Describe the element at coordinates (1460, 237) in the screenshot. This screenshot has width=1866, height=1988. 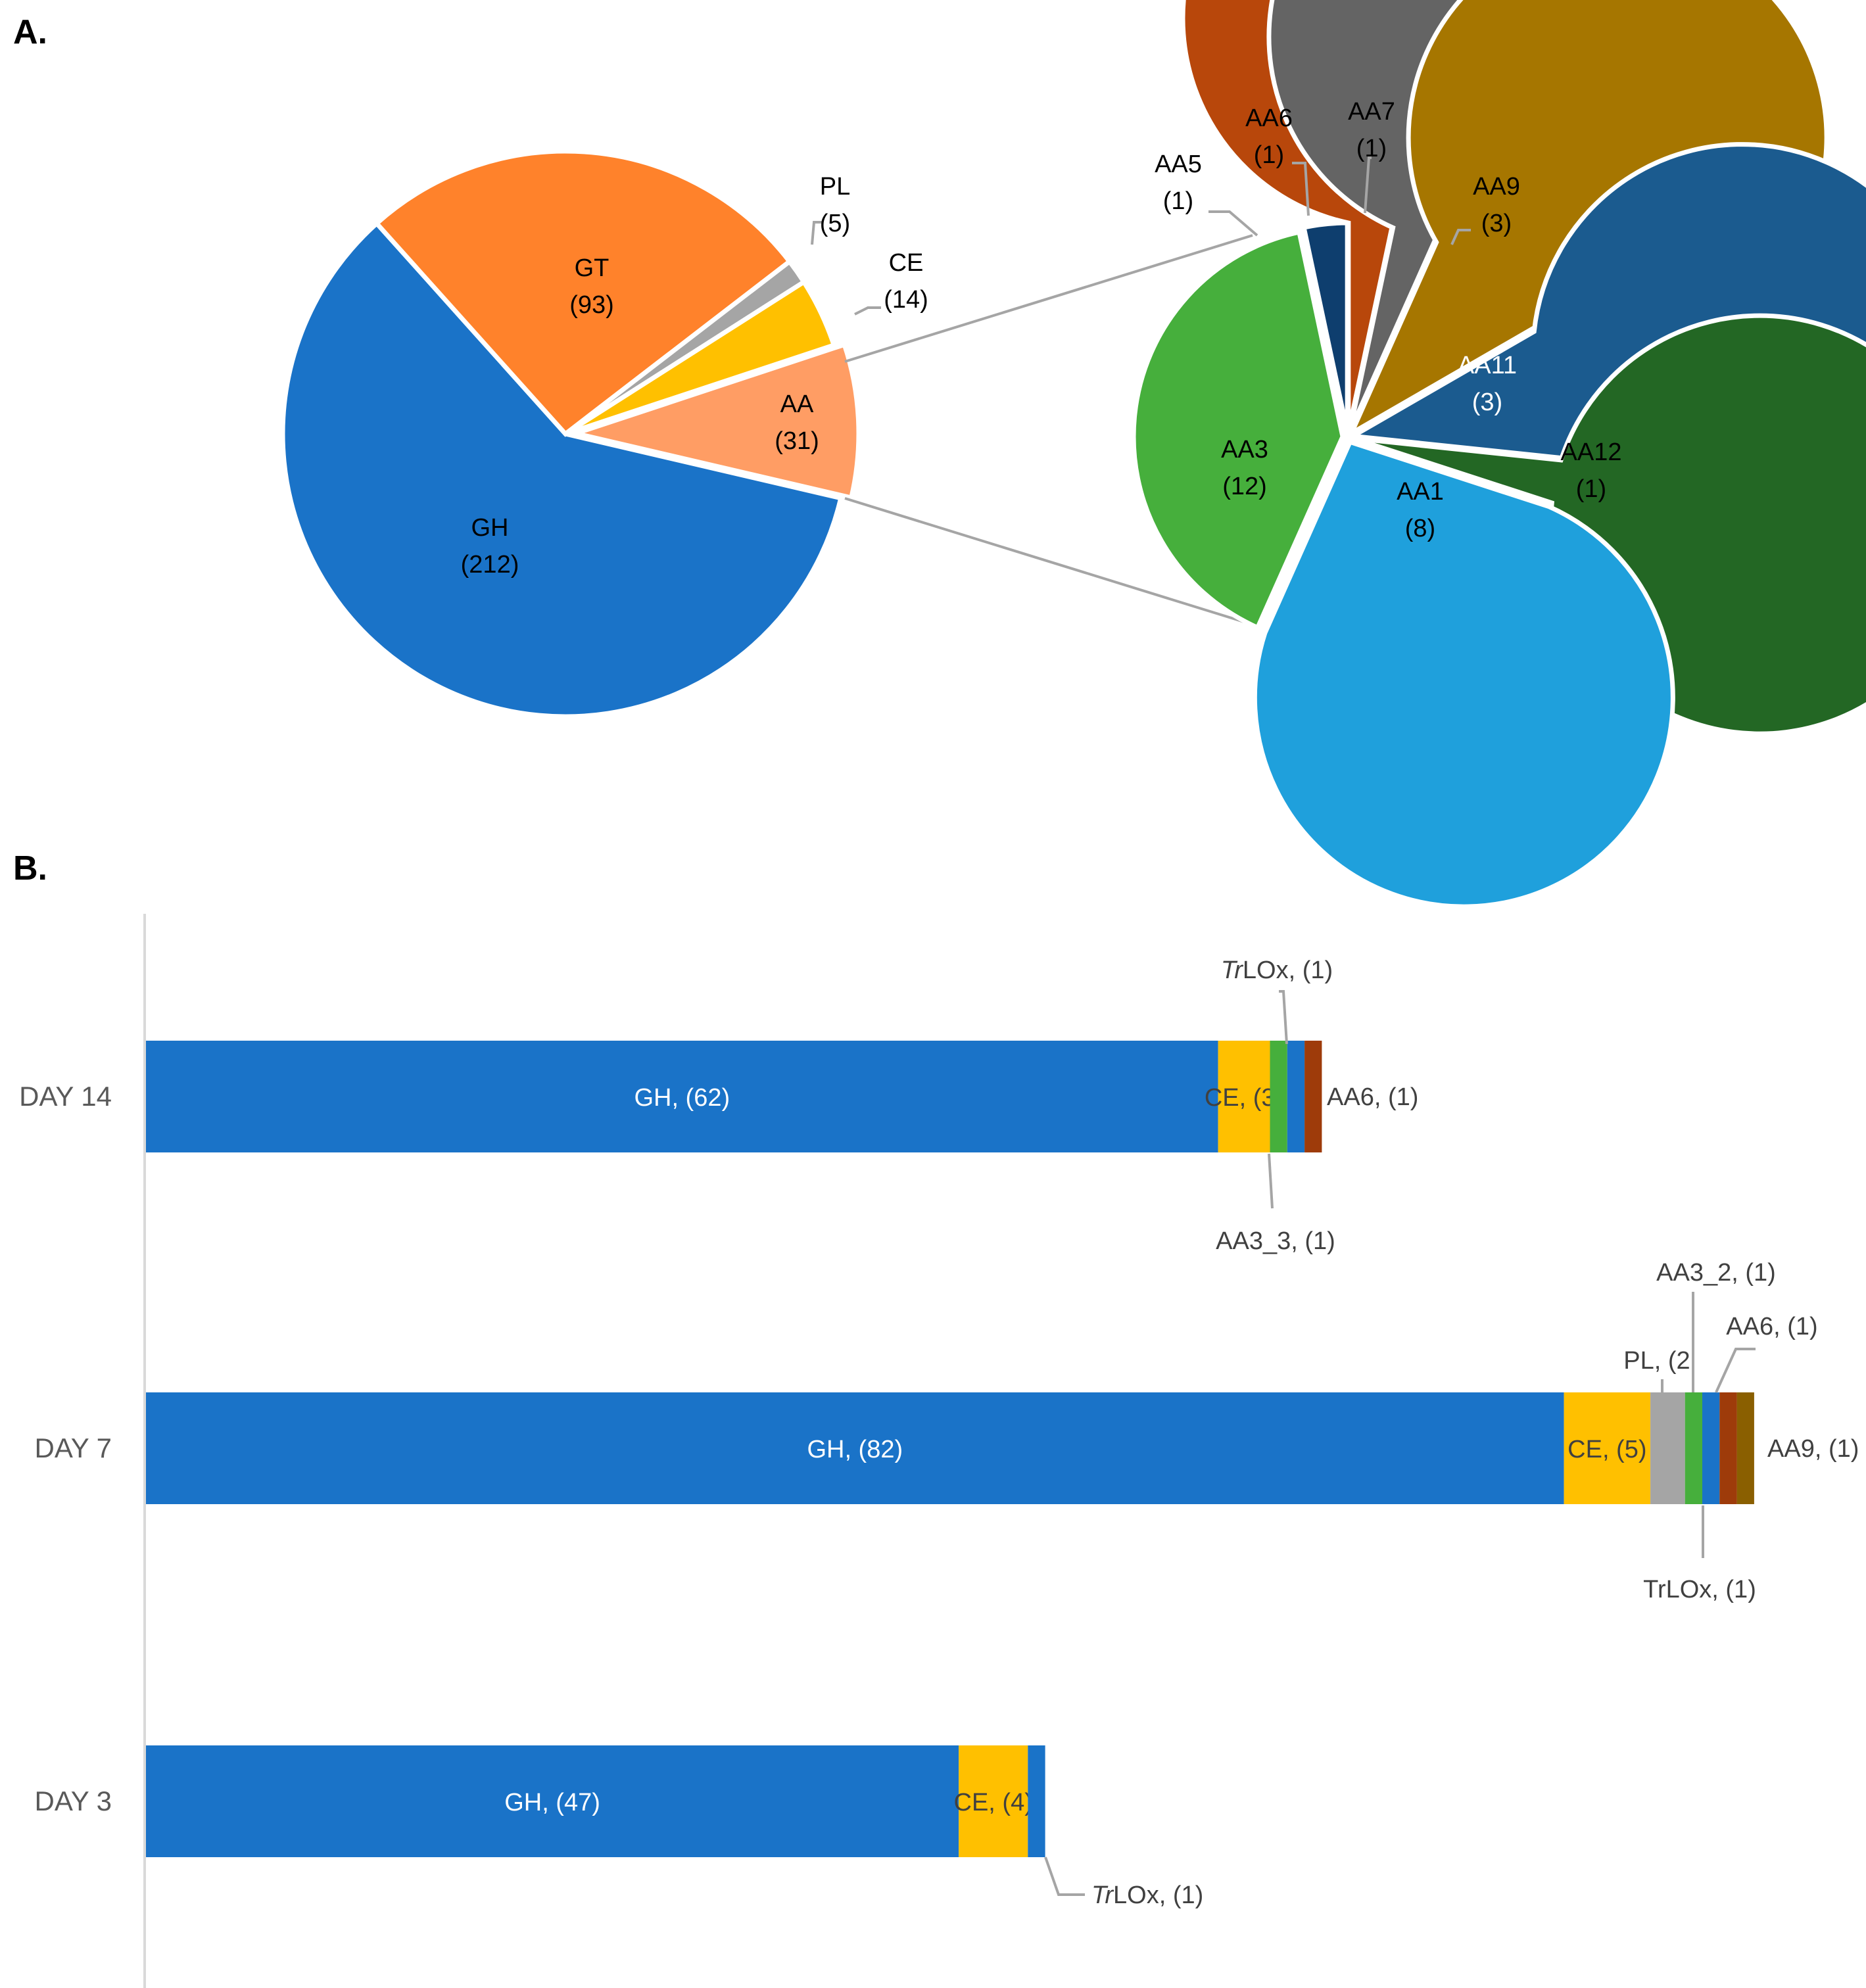
I see `subpie-leader-aa9` at that location.